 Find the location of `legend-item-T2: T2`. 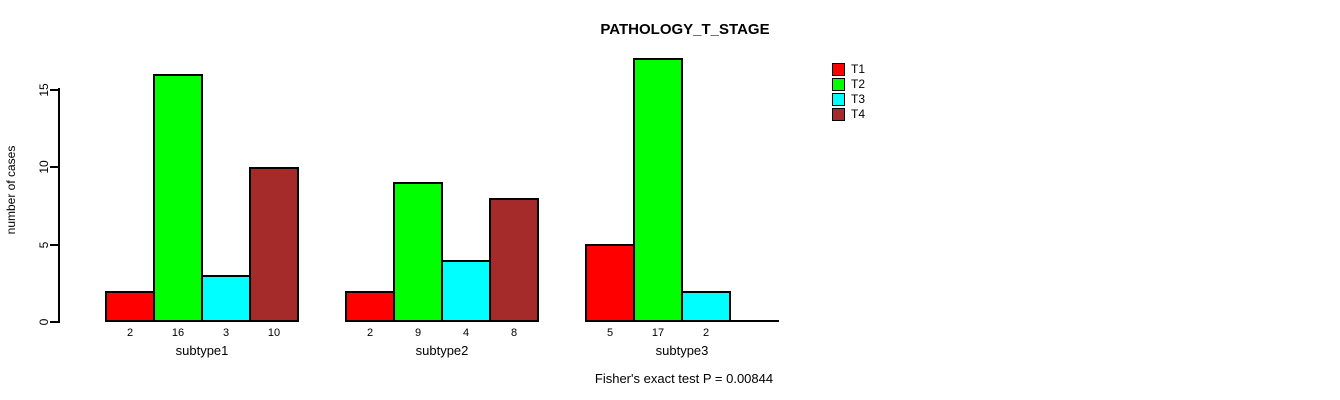

legend-item-T2: T2 is located at coordinates (848, 84).